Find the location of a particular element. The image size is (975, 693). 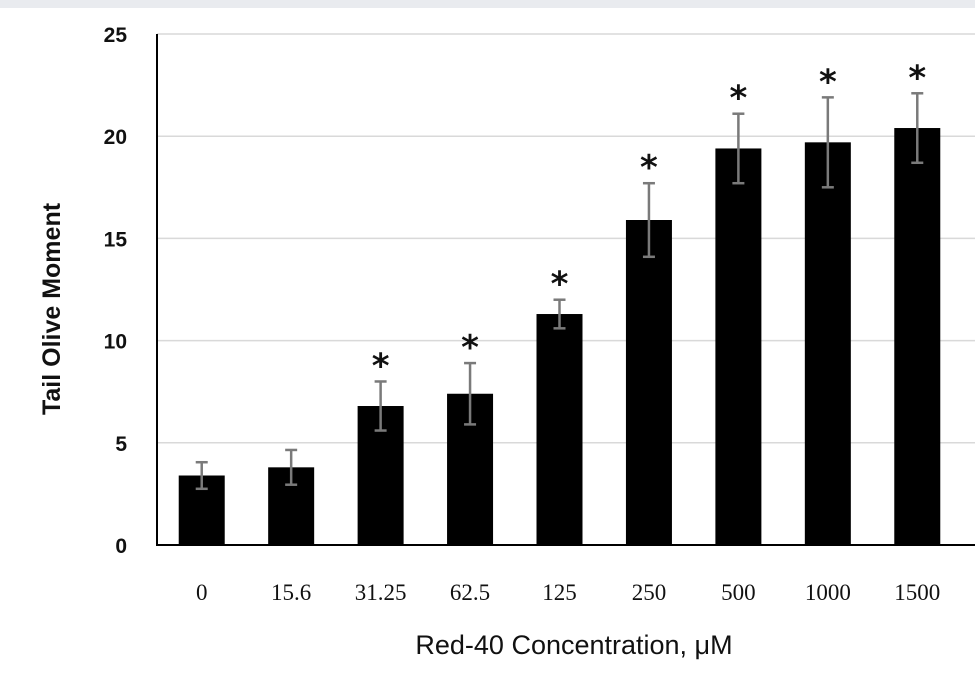

y-tick-label: 10 is located at coordinates (115, 342).